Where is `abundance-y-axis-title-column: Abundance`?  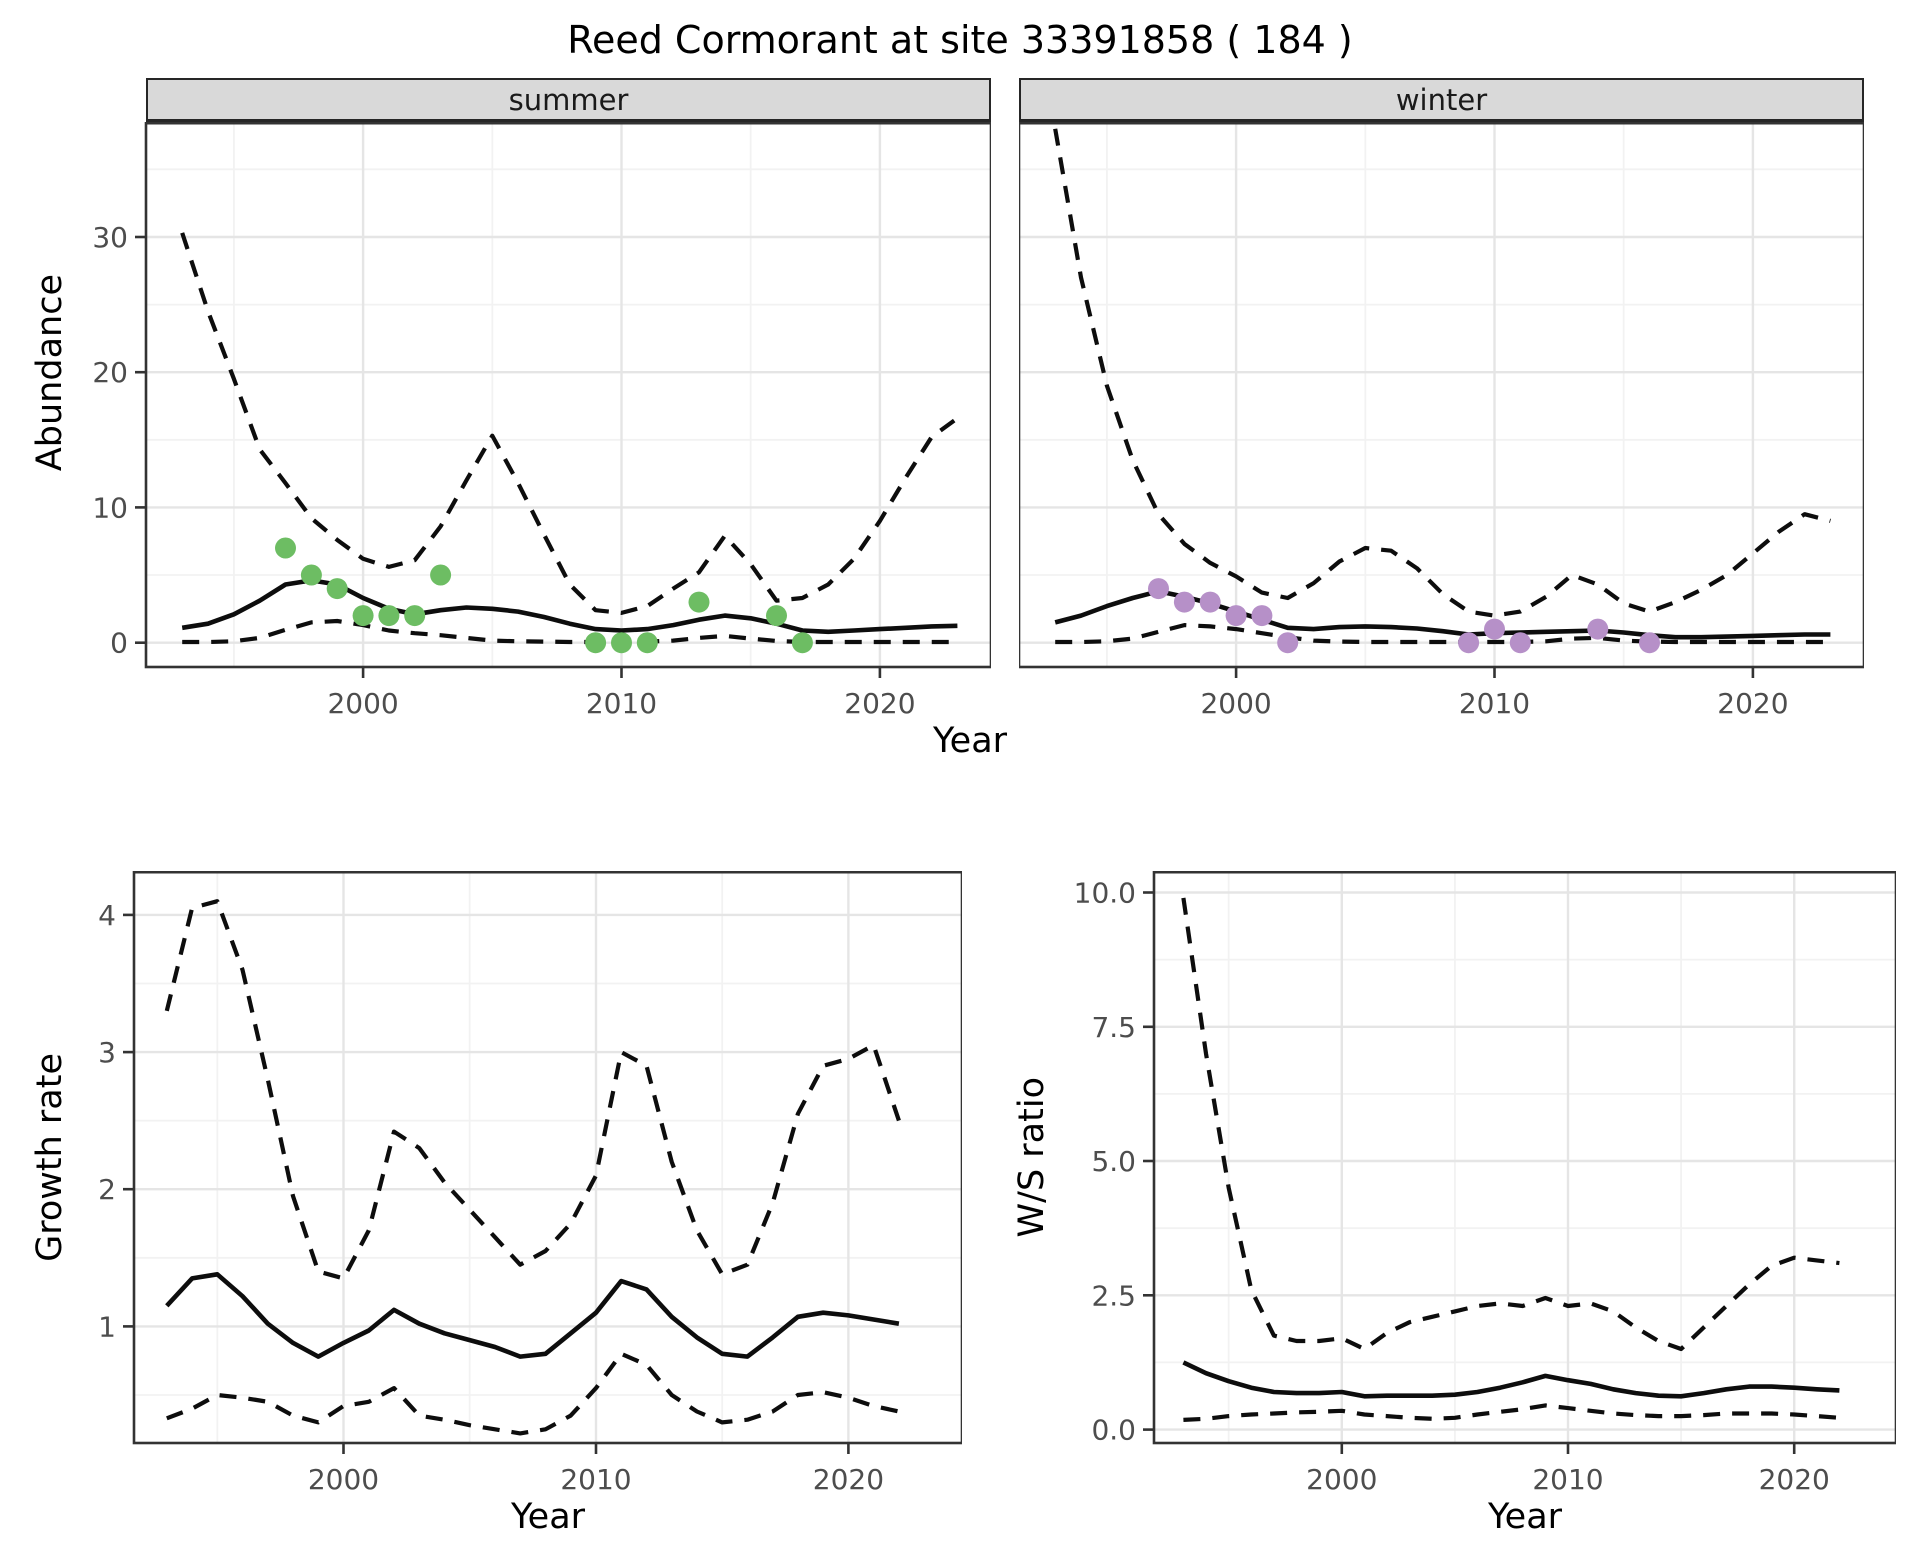
abundance-y-axis-title-column: Abundance is located at coordinates (50, 372).